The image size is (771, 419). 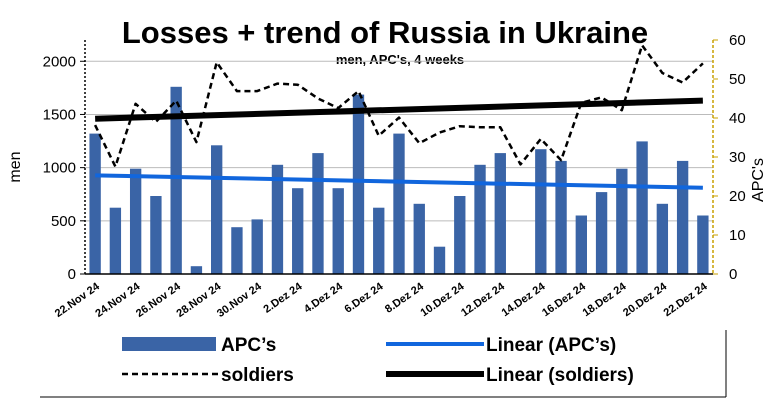 I want to click on right-axis-label: APC's, so click(x=758, y=180).